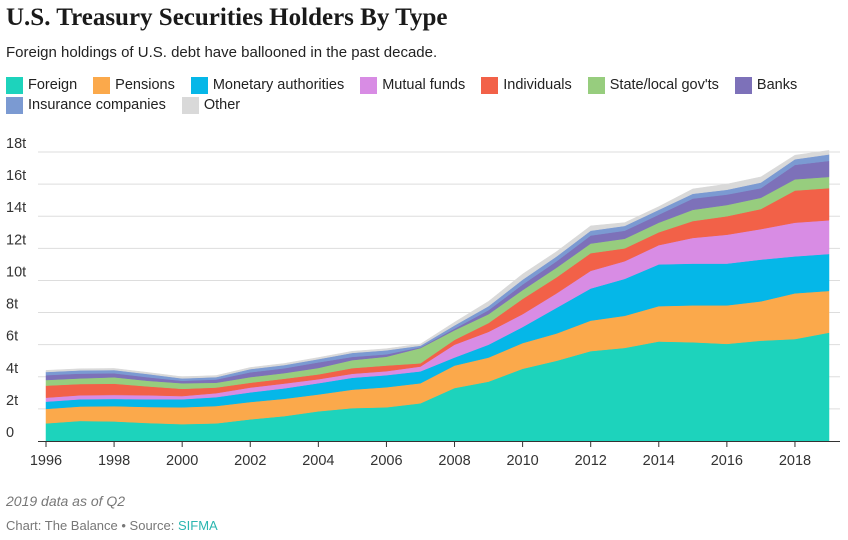  What do you see at coordinates (222, 105) in the screenshot?
I see `legend-label: Other` at bounding box center [222, 105].